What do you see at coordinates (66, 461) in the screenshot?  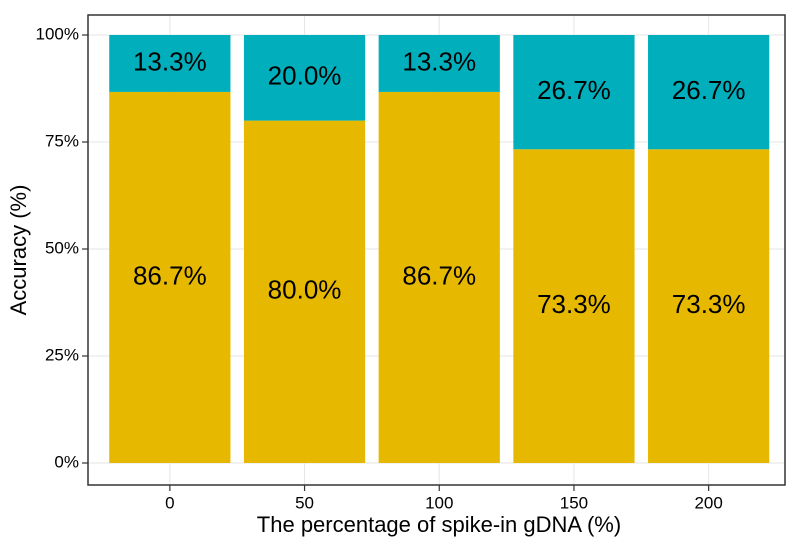 I see `y-tick-label: 0%` at bounding box center [66, 461].